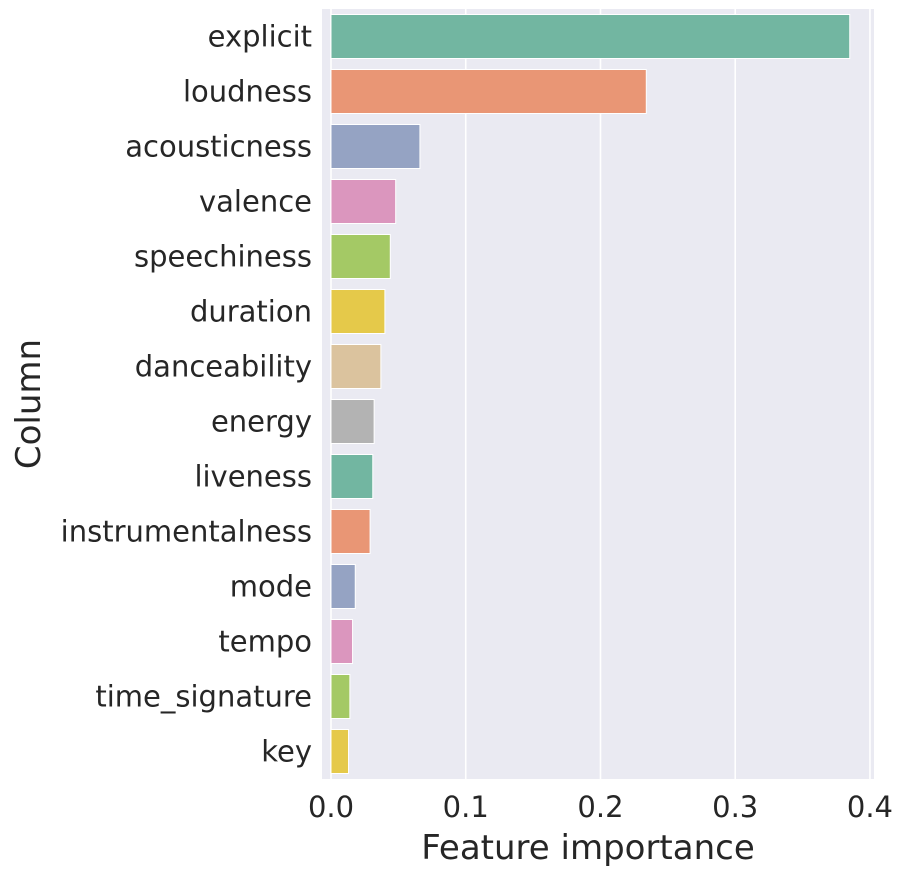  I want to click on y-tick-label-liveness: liveness, so click(253, 477).